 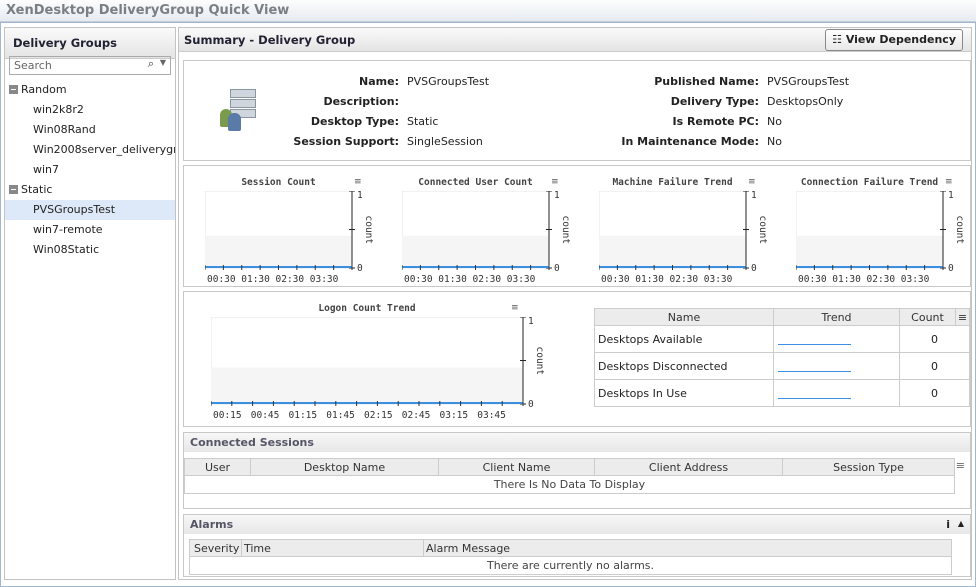 What do you see at coordinates (90, 210) in the screenshot?
I see `tree-item: PVSGroupsTest` at bounding box center [90, 210].